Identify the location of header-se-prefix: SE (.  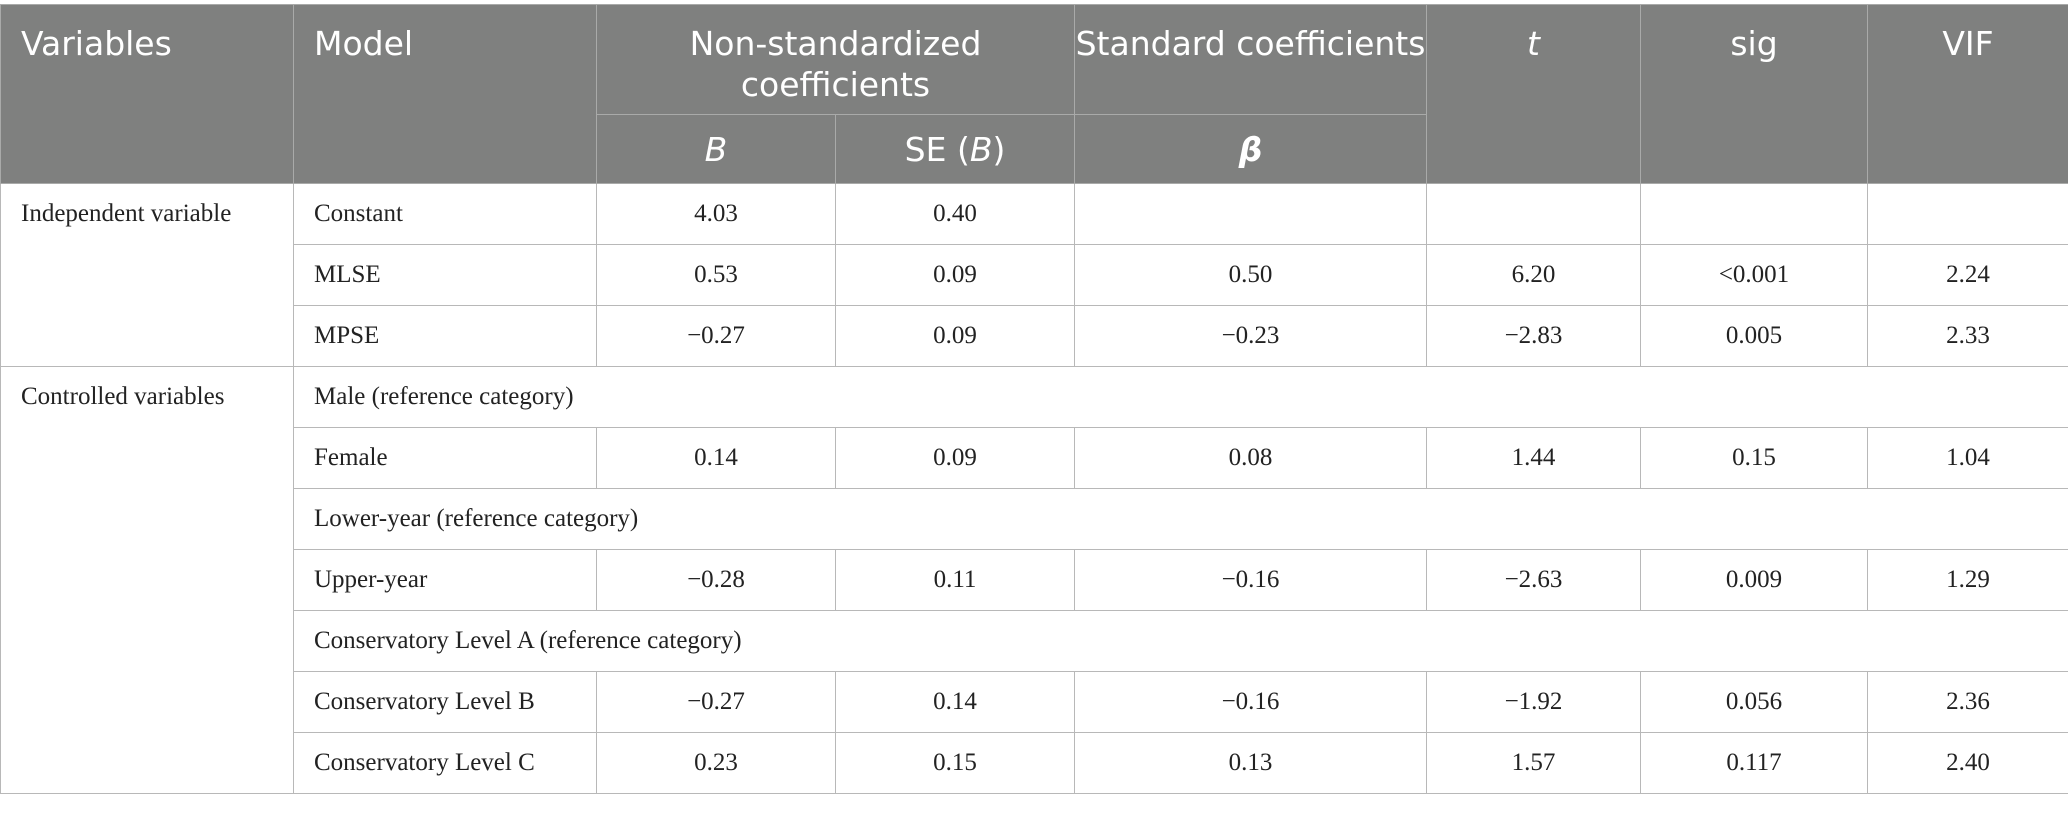
(937, 149).